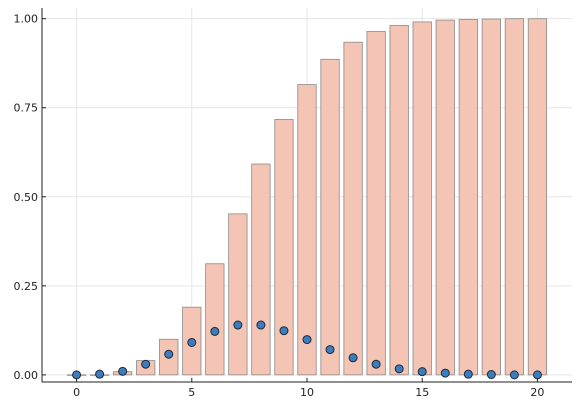 This screenshot has height=410, width=580. What do you see at coordinates (26, 375) in the screenshot?
I see `y-tick-label: 0.00` at bounding box center [26, 375].